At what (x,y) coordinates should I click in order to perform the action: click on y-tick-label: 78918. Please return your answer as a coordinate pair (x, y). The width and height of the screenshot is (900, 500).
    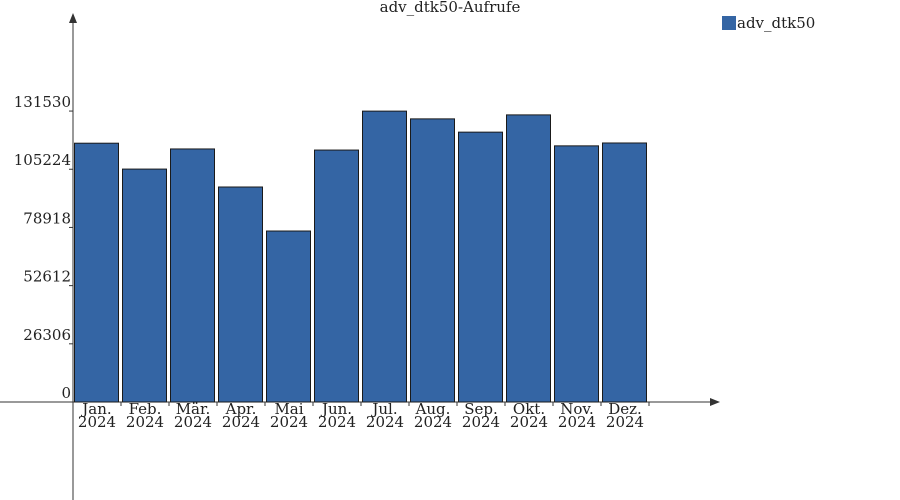
    Looking at the image, I should click on (47, 218).